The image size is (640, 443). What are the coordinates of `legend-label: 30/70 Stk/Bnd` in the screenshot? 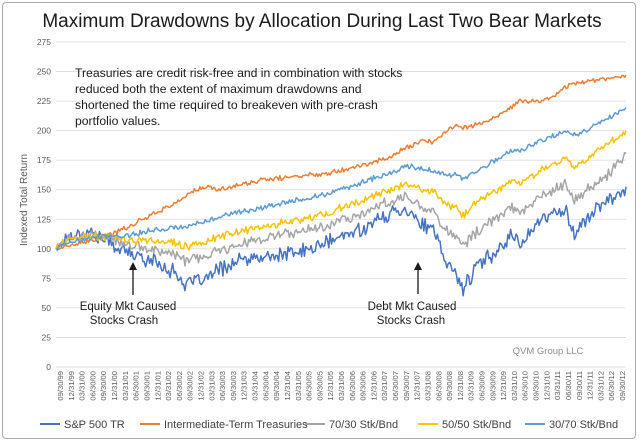 It's located at (583, 425).